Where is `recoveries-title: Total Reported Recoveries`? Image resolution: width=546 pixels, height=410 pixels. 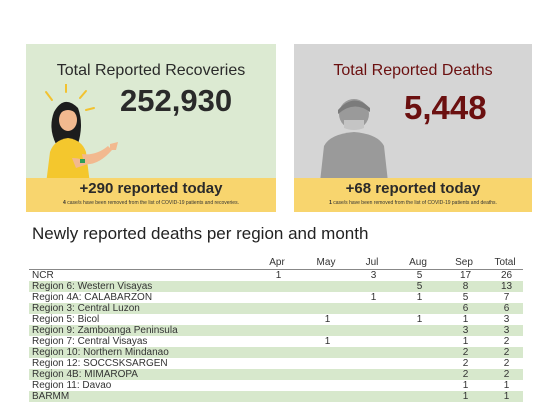 recoveries-title: Total Reported Recoveries is located at coordinates (151, 70).